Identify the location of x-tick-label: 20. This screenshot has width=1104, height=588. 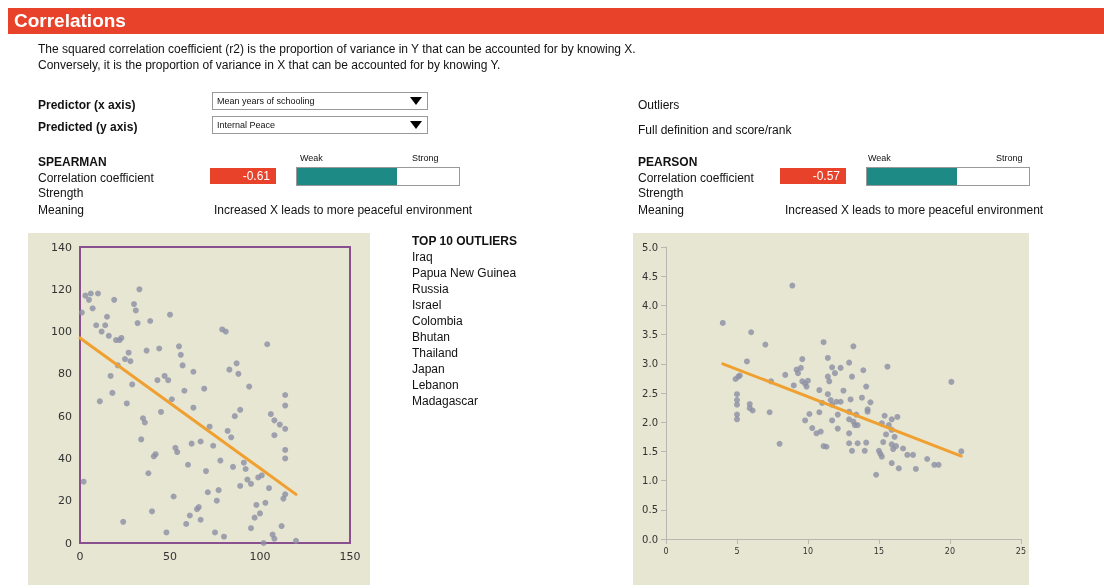
(950, 551).